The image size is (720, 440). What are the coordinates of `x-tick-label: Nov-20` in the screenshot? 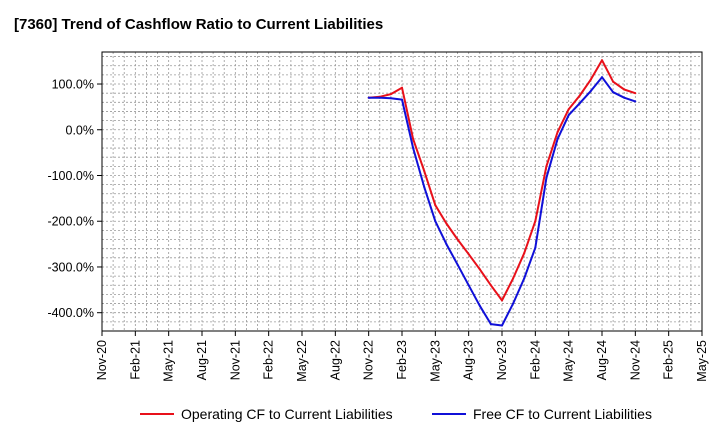 It's located at (102, 360).